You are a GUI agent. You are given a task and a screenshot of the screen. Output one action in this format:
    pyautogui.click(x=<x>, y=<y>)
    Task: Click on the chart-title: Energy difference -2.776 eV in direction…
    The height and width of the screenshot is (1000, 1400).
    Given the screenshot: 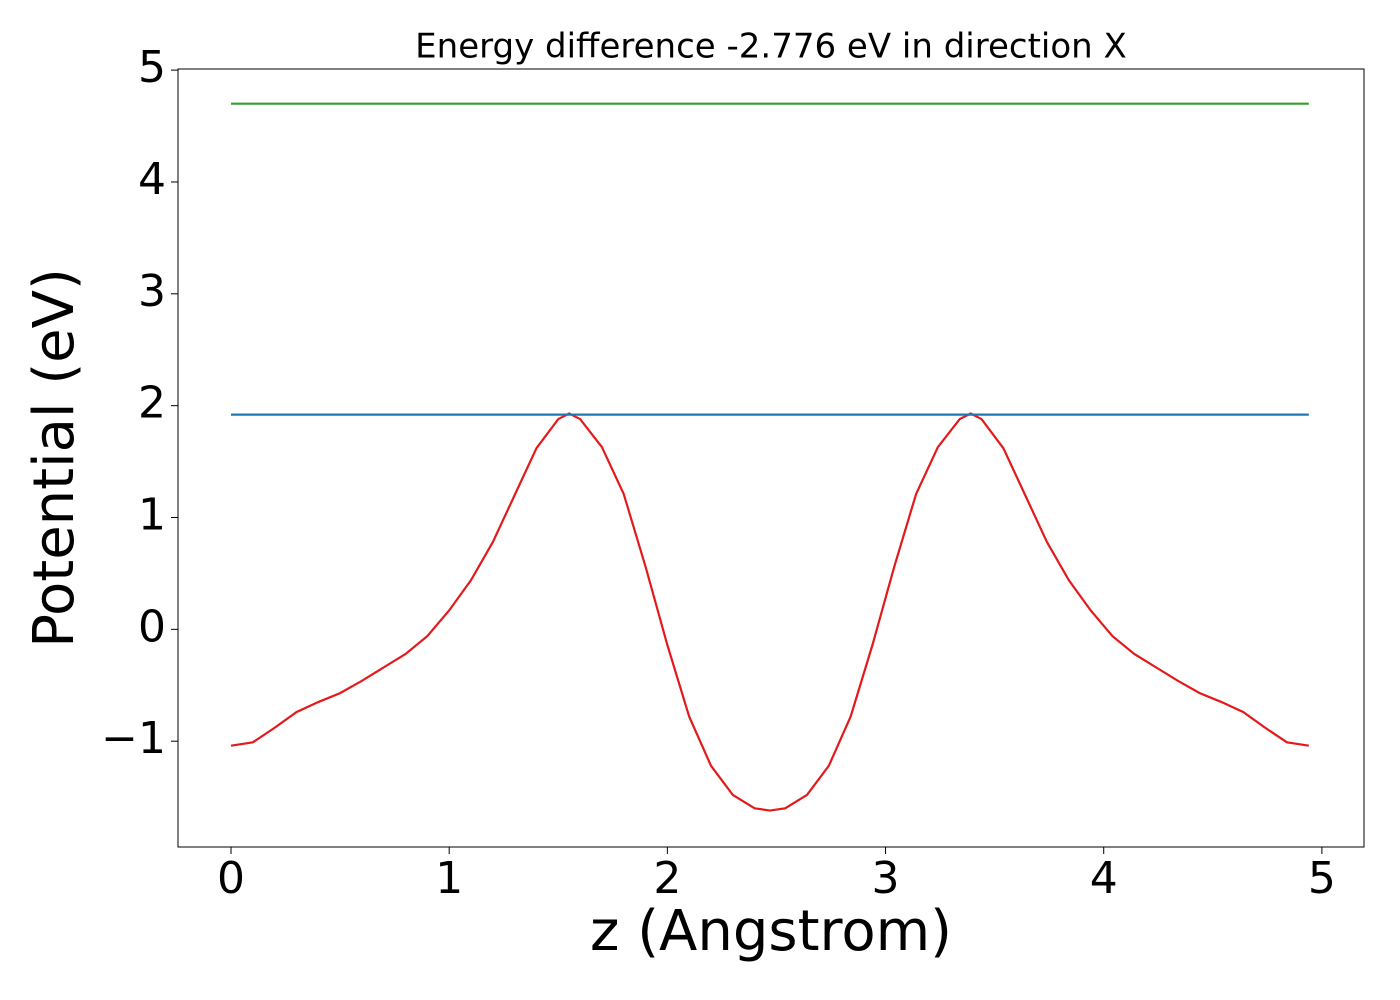 What is the action you would take?
    pyautogui.click(x=771, y=47)
    